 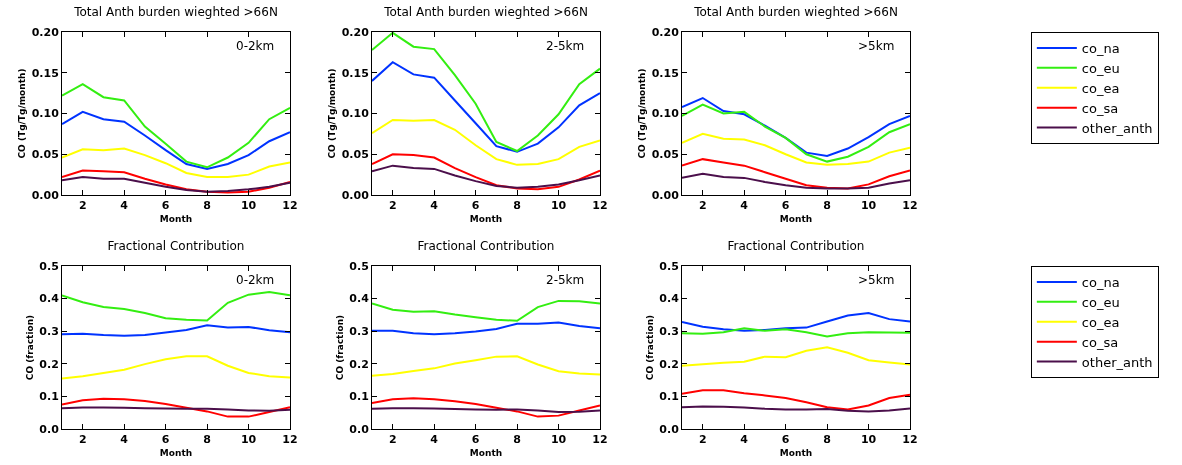 I want to click on legend-label: co_ea, so click(x=1100, y=88).